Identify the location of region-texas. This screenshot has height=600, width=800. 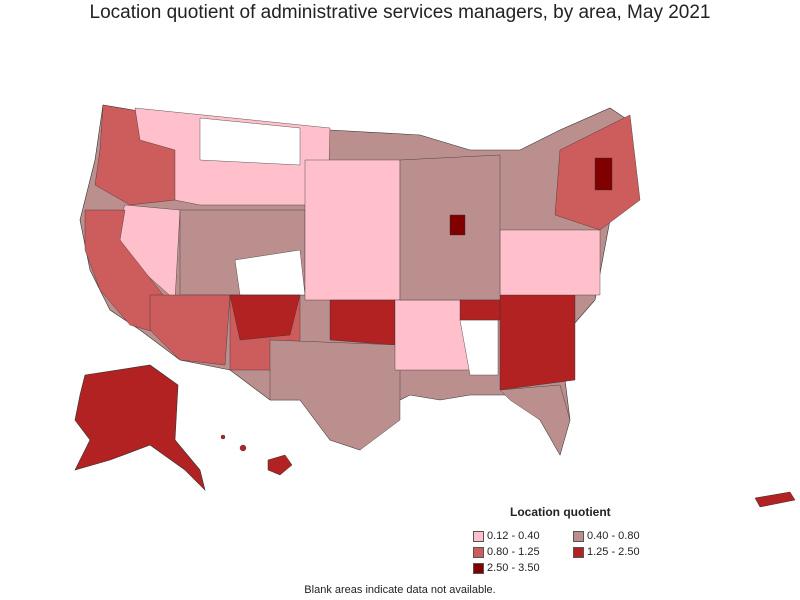
(335, 395).